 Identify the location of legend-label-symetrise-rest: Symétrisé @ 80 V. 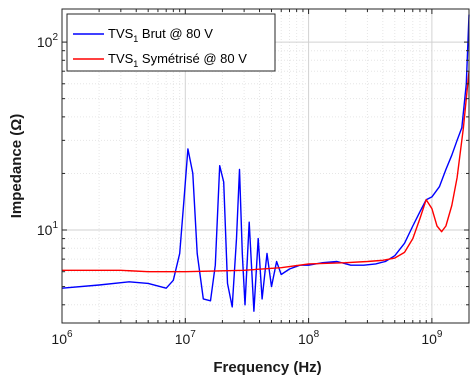
(192, 58).